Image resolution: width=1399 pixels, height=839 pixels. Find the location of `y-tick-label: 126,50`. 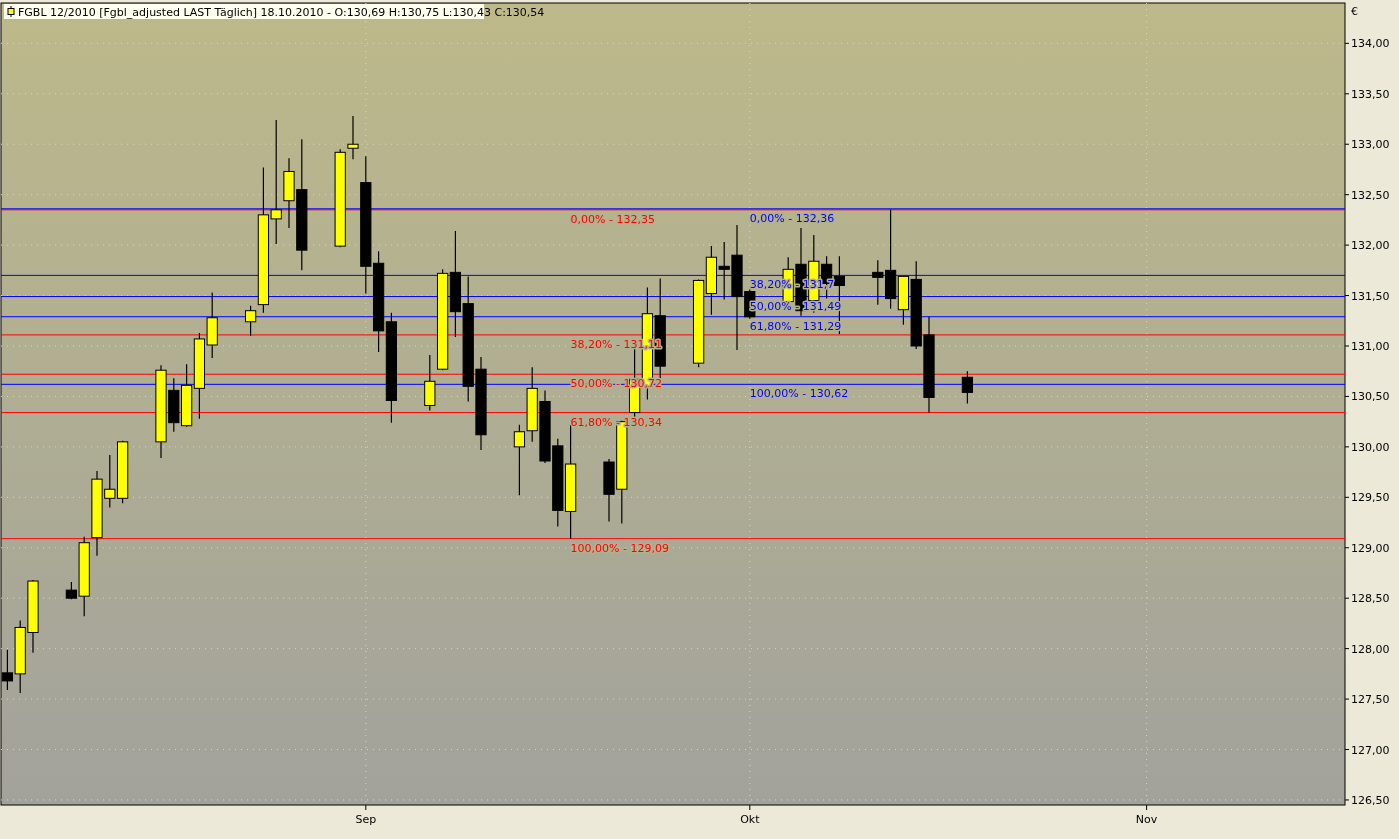

y-tick-label: 126,50 is located at coordinates (1370, 800).